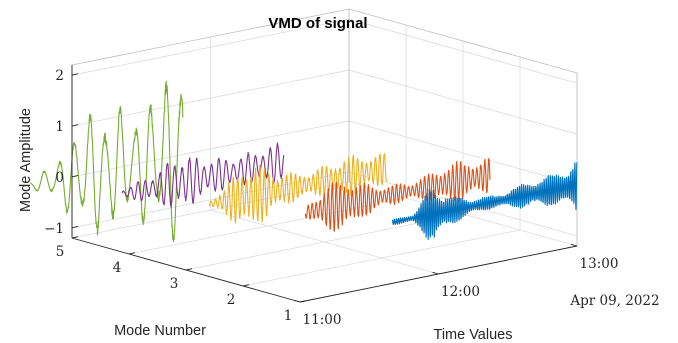 The width and height of the screenshot is (678, 343). I want to click on x-tick-label: 11:00, so click(322, 320).